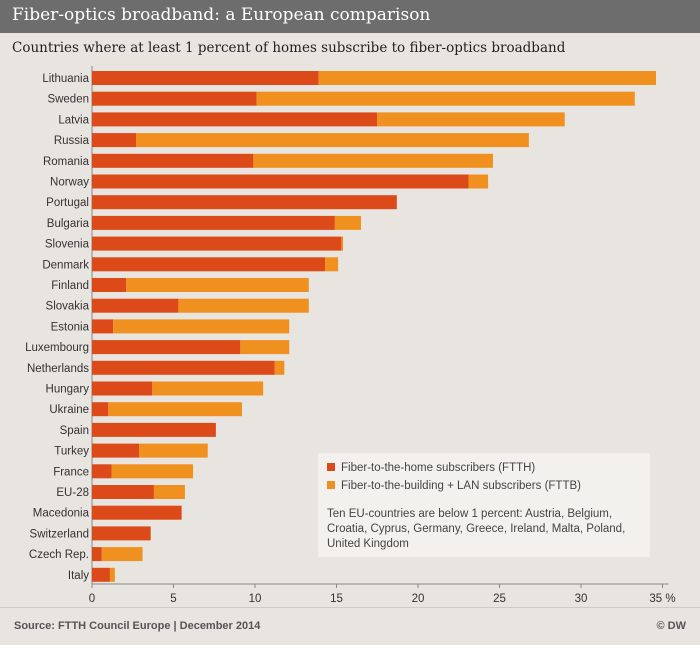 The image size is (700, 645). What do you see at coordinates (499, 599) in the screenshot?
I see `x-tick-label: 25` at bounding box center [499, 599].